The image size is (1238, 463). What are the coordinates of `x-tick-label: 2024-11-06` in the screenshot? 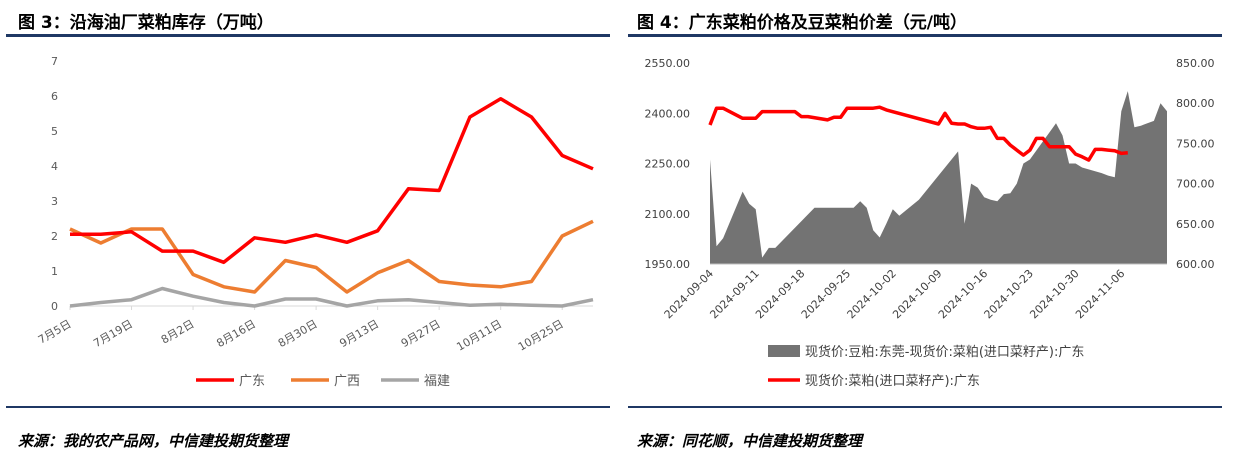 It's located at (1100, 294).